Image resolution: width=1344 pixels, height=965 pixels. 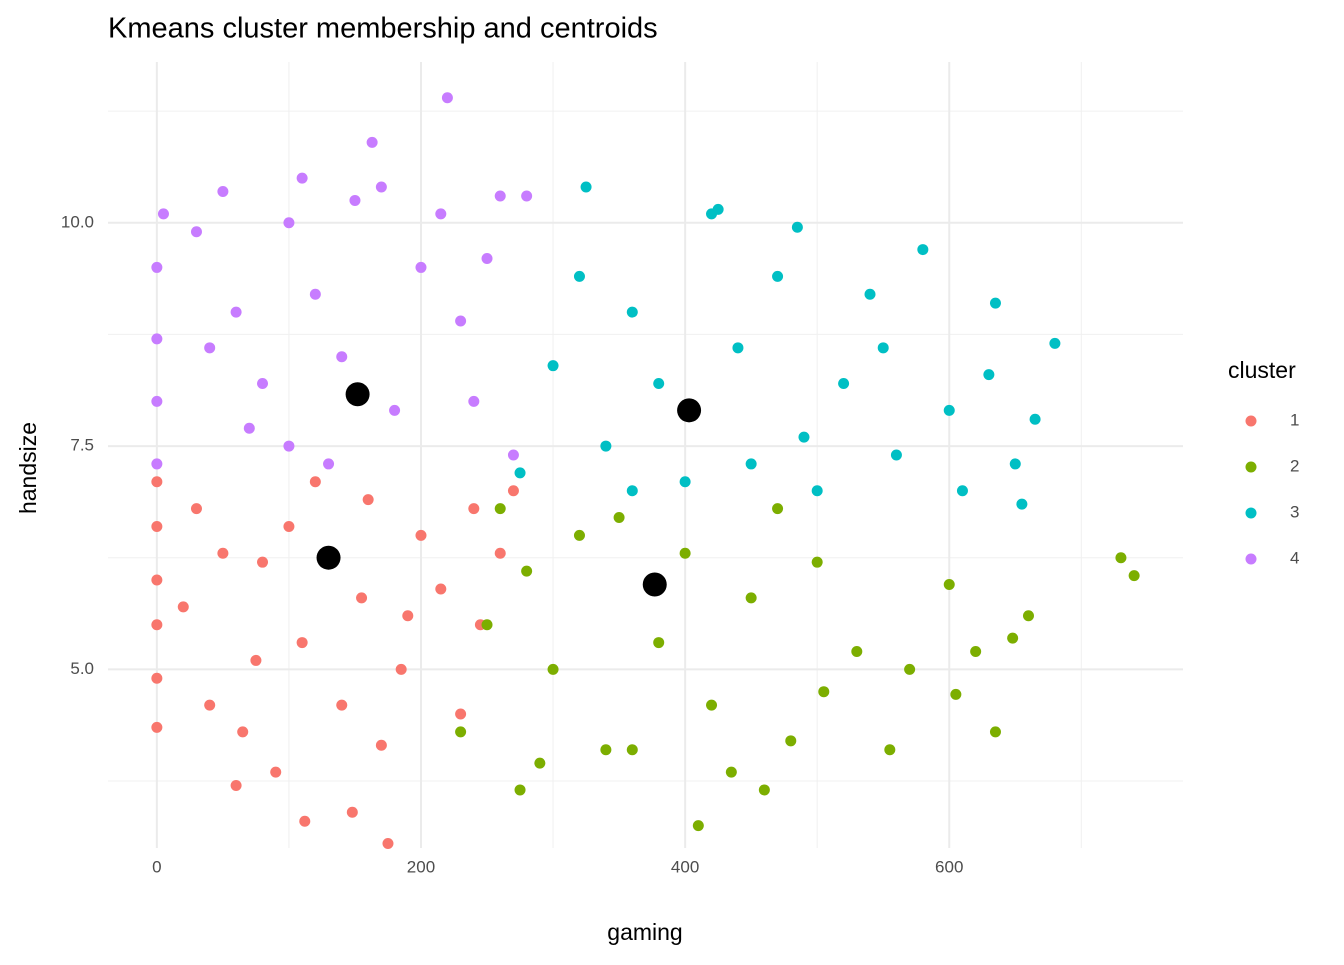 I want to click on x-tick-label: 0, so click(x=156, y=866).